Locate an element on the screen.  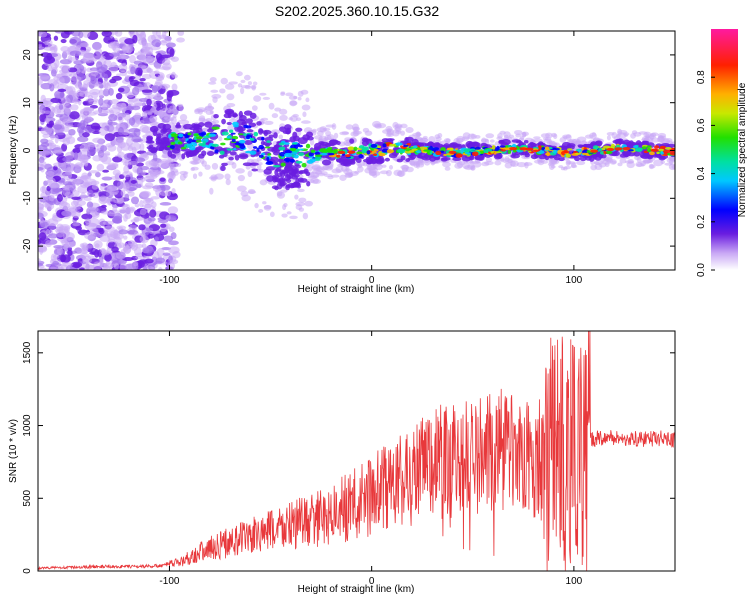
colorbar-ticks: 0.0 0.2 0.4 0.6 0.8 is located at coordinates (705, 173).